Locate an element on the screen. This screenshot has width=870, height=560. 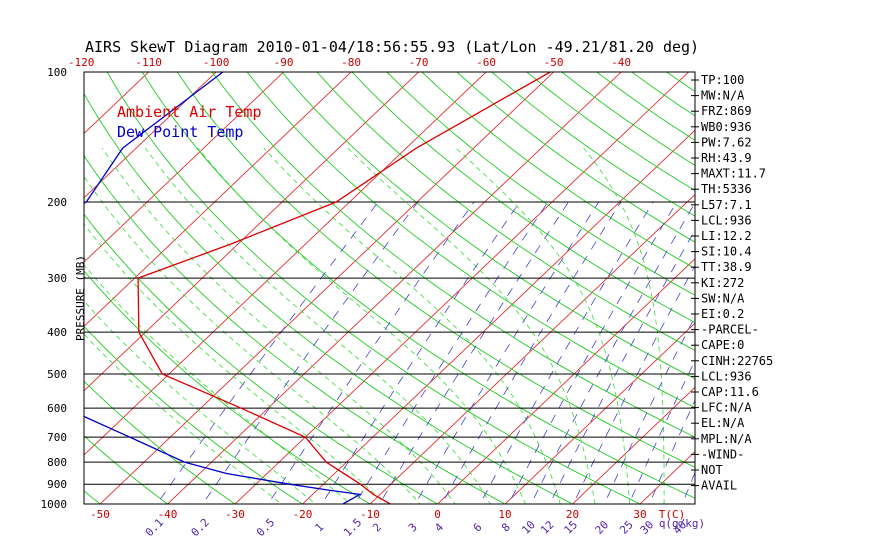
top-temperature-tick-label: -120 is located at coordinates (81, 62).